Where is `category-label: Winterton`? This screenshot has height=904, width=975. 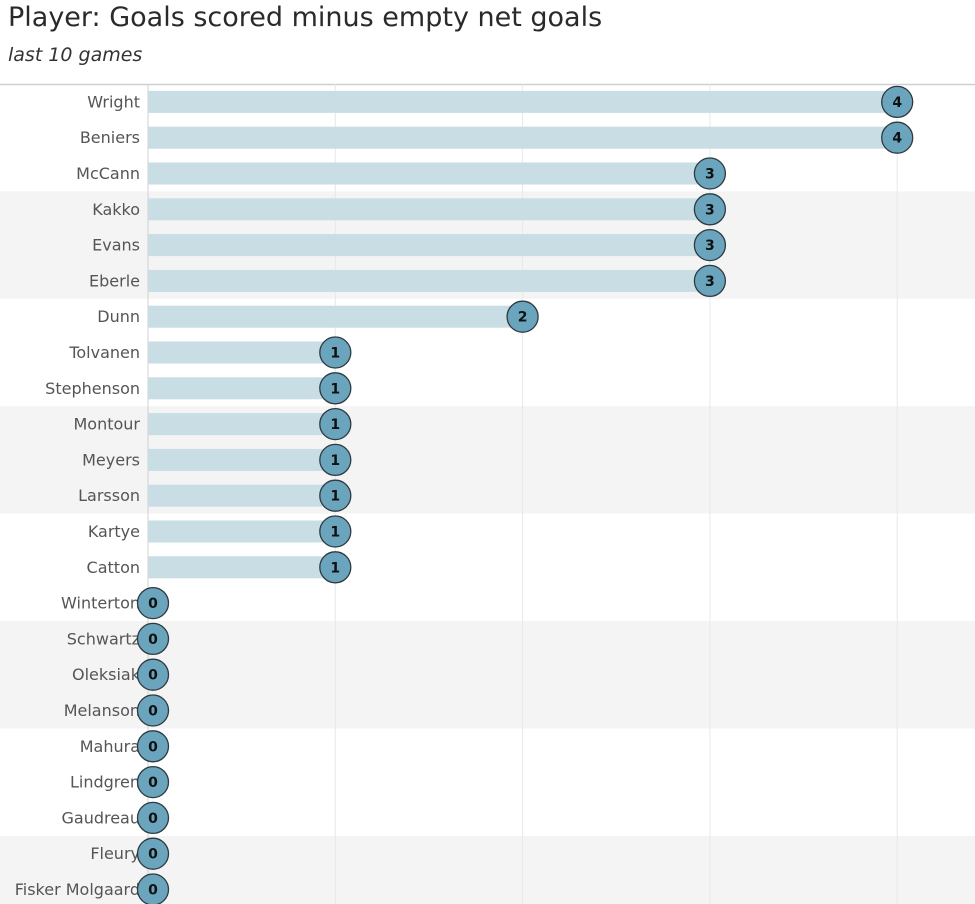
category-label: Winterton is located at coordinates (100, 603).